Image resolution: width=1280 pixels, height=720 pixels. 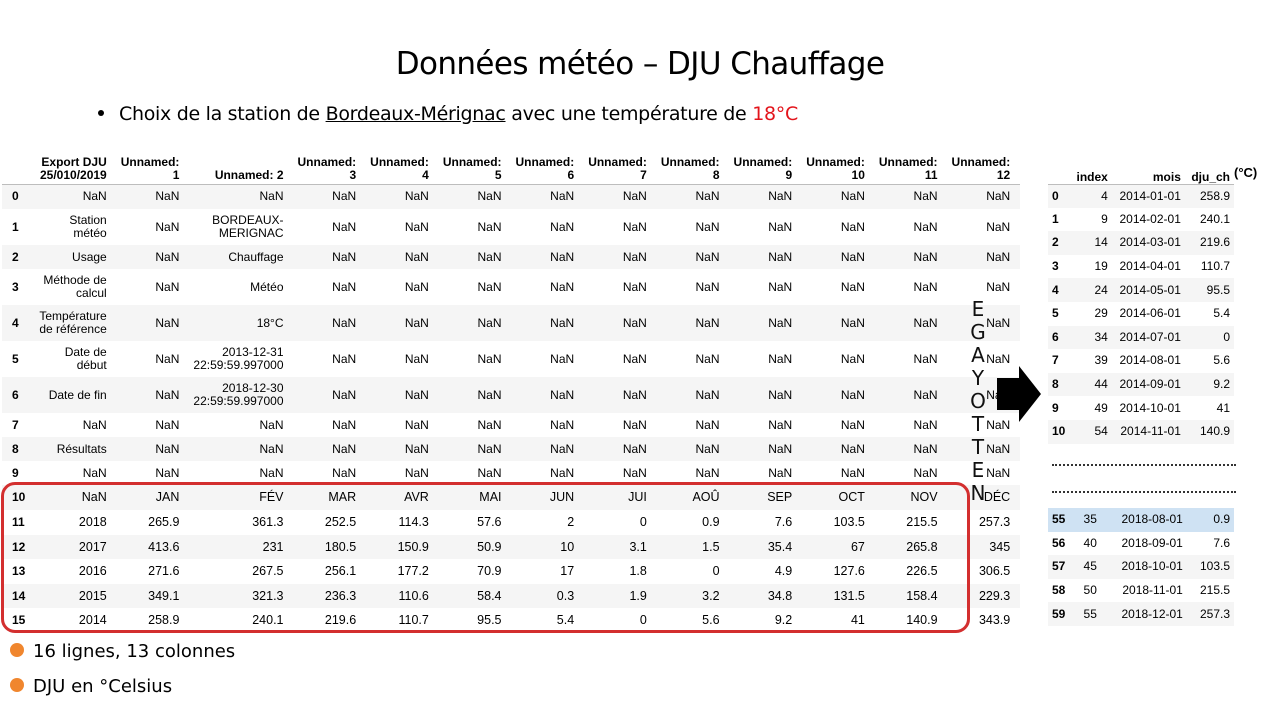 What do you see at coordinates (511, 425) in the screenshot?
I see `table-row: 7 NaN NaN NaN NaN NaN NaN NaN NaN NaN NaN NaN NaN NaN` at bounding box center [511, 425].